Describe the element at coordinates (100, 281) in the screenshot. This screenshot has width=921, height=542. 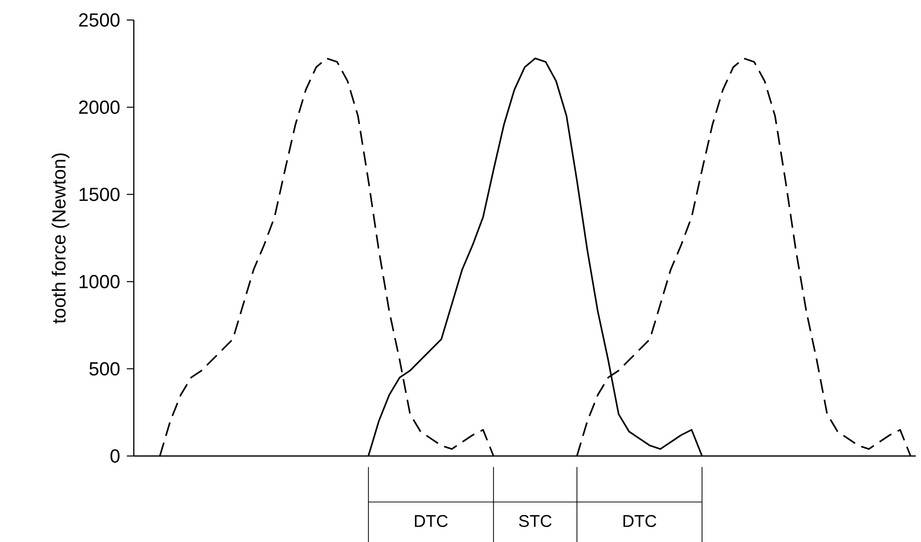
I see `y-tick-label: 1000` at that location.